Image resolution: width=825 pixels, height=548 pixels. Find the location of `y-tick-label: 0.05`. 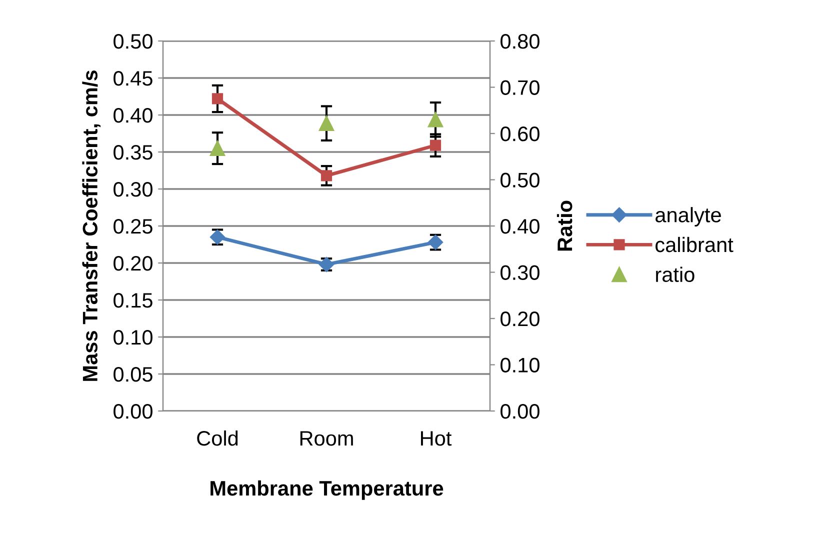

y-tick-label: 0.05 is located at coordinates (133, 374).